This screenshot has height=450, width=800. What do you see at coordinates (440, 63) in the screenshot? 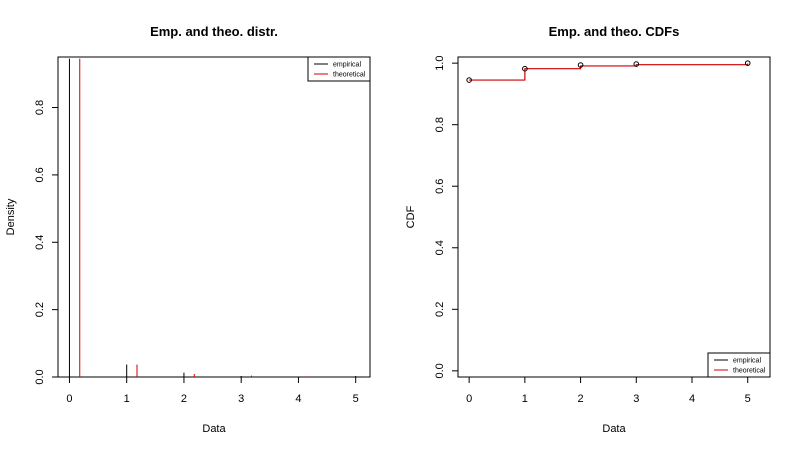
I see `y-tick-label: 1.0` at bounding box center [440, 63].